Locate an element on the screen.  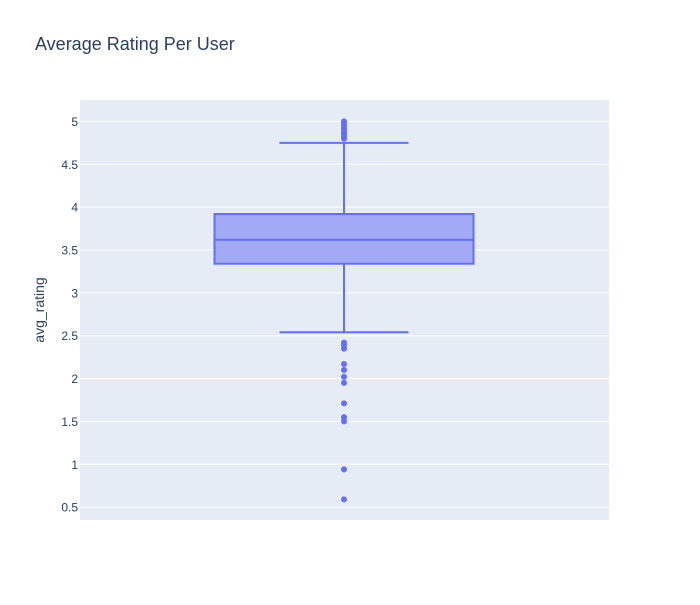
y-tick-label: 2 is located at coordinates (74, 379).